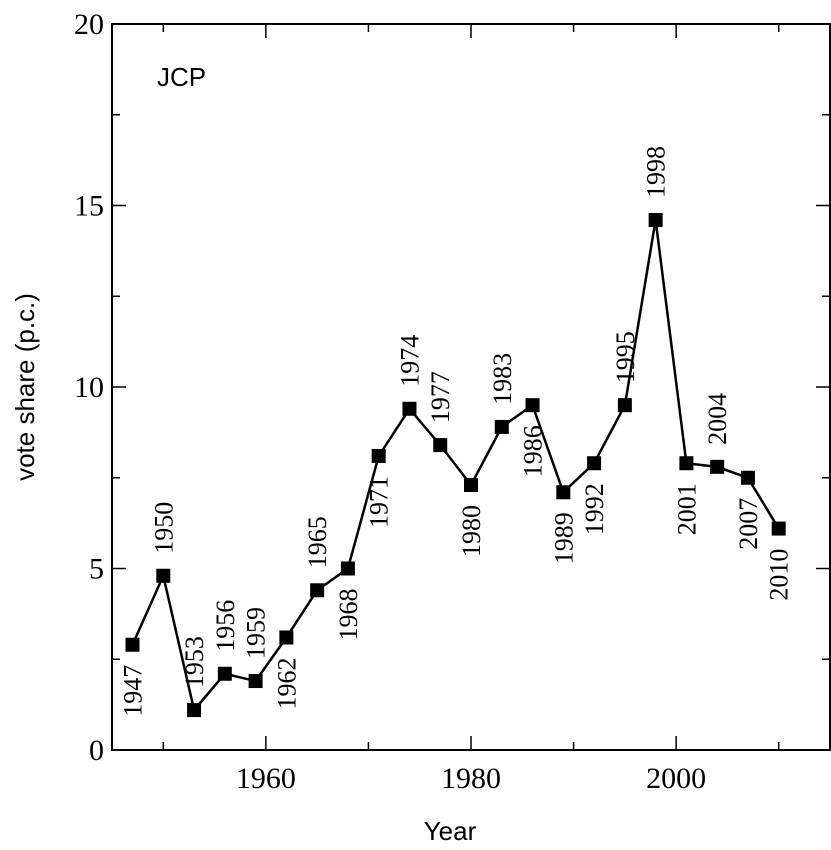 The width and height of the screenshot is (831, 850). What do you see at coordinates (133, 691) in the screenshot?
I see `point-label: 1947` at bounding box center [133, 691].